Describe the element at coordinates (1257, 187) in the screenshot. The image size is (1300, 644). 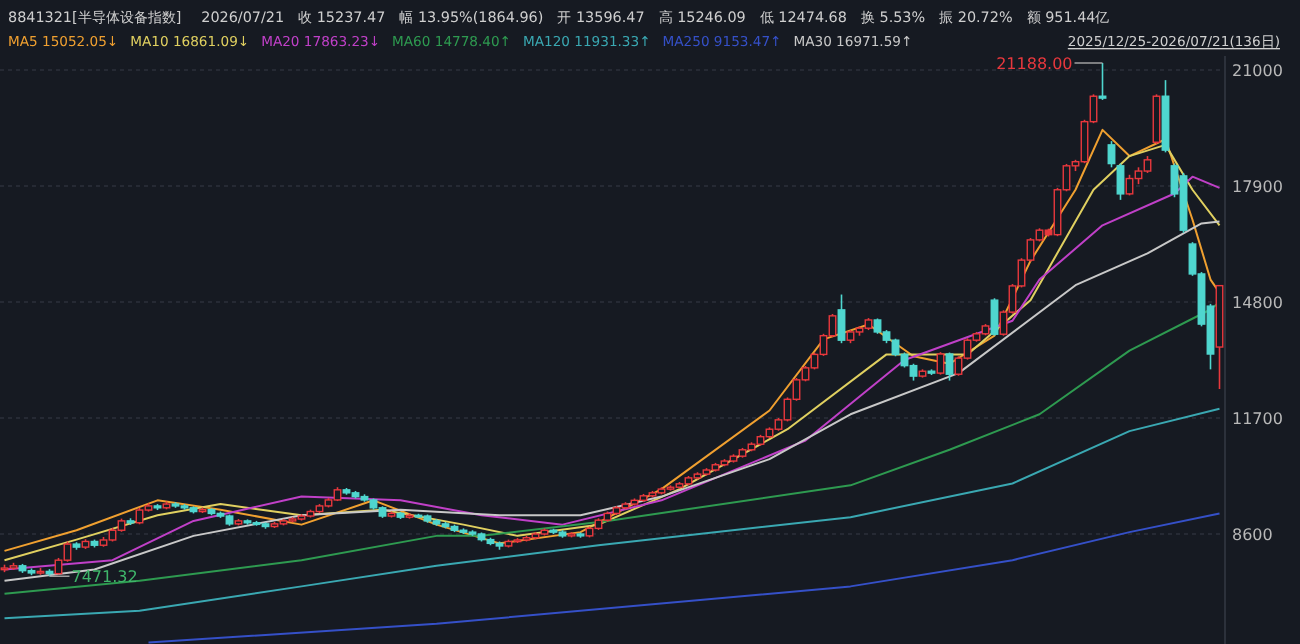
I see `y-tick-label: 17900` at that location.